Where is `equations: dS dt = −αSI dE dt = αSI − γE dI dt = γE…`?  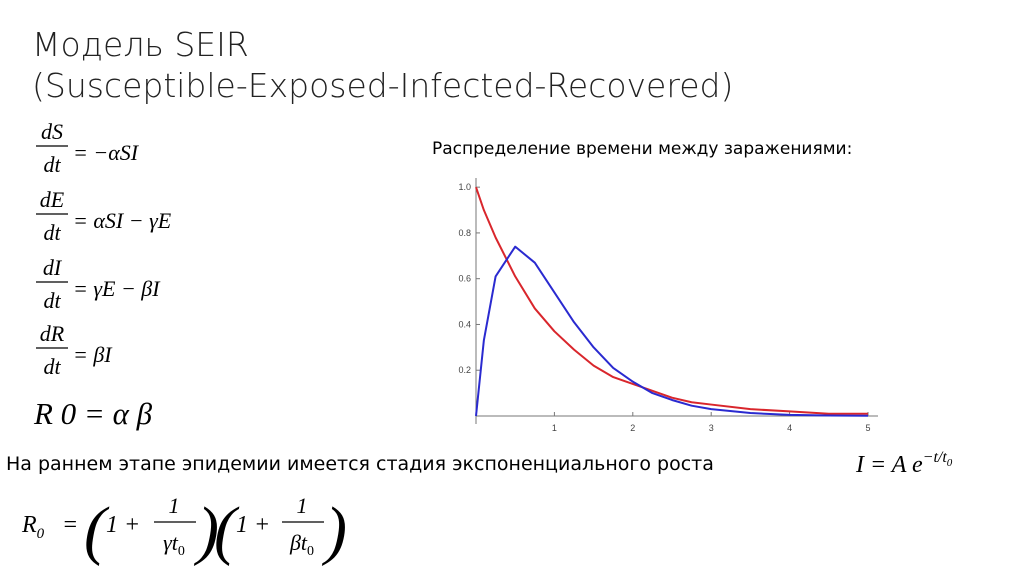
equations: dS dt = −αSI dE dt = αSI − γE dI dt = γE… is located at coordinates (102, 275).